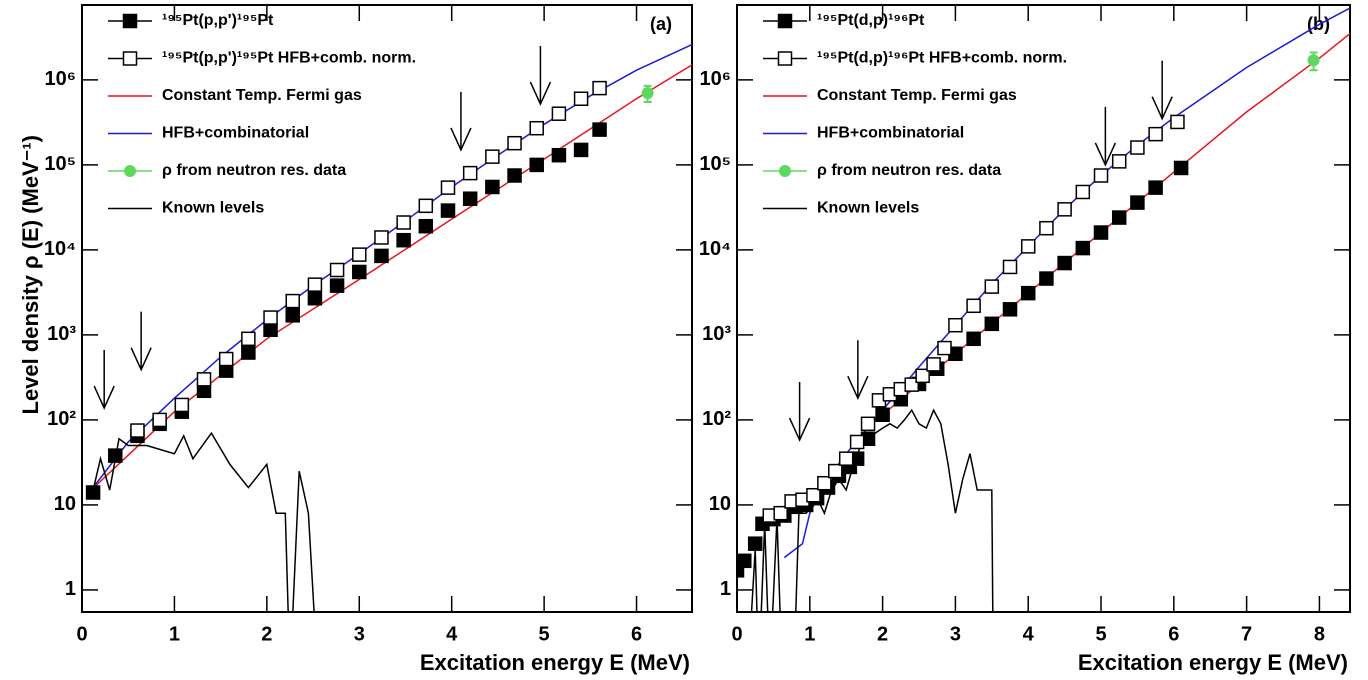 This screenshot has width=1368, height=680. Describe the element at coordinates (661, 24) in the screenshot. I see `panel-label: (a)` at that location.